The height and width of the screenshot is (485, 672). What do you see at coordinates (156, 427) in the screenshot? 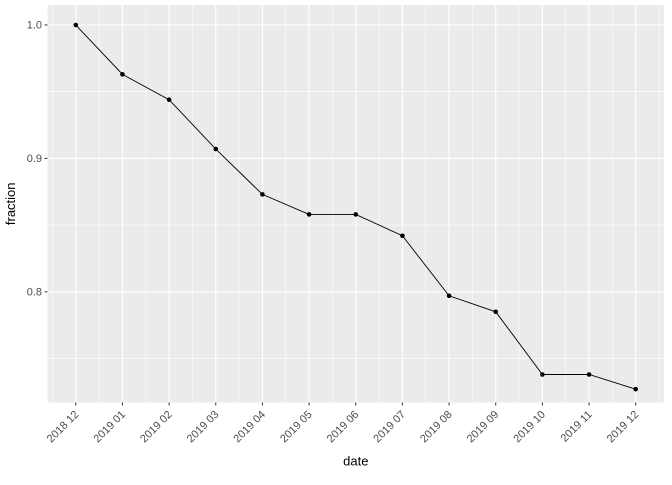
I see `x-tick-label: 2019 02` at bounding box center [156, 427].